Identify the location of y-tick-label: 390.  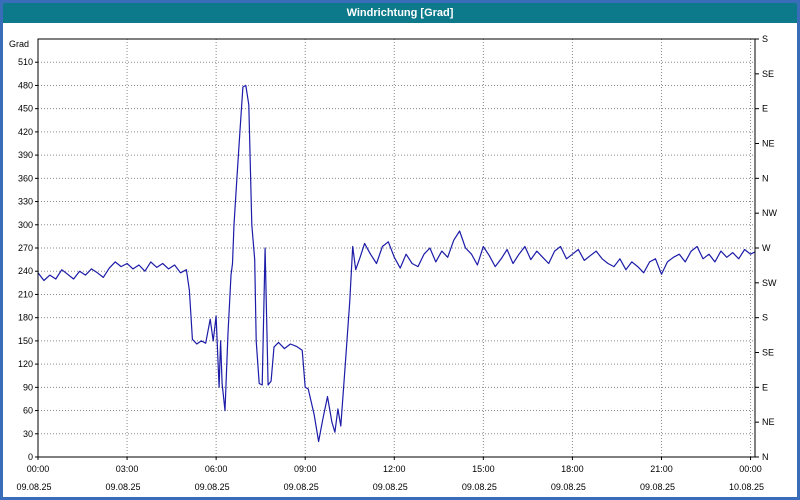
(25, 155).